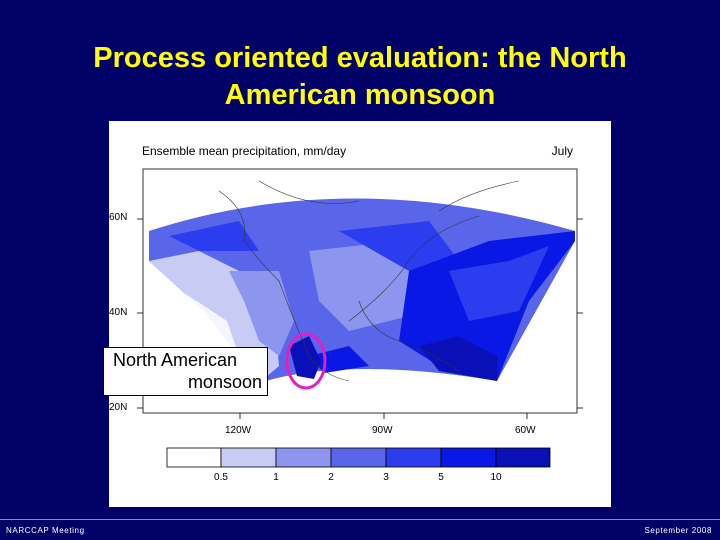 This screenshot has height=540, width=720. I want to click on footer-divider, so click(360, 519).